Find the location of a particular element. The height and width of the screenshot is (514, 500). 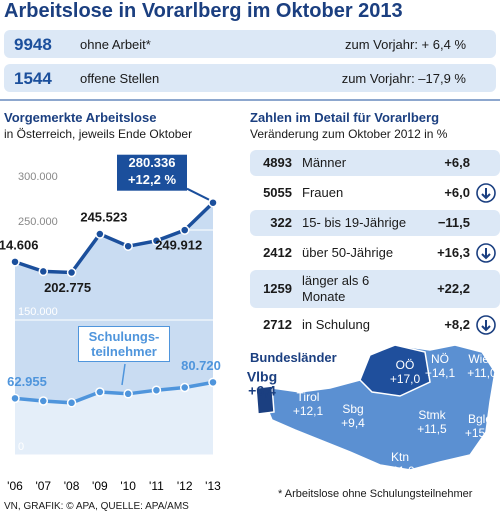

x-tick-label: '12 is located at coordinates (185, 486).